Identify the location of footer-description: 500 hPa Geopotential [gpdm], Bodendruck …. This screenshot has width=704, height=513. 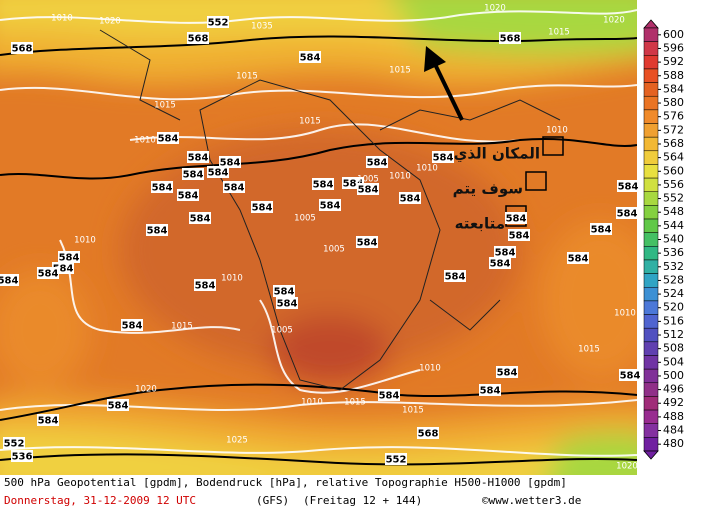
(285, 482).